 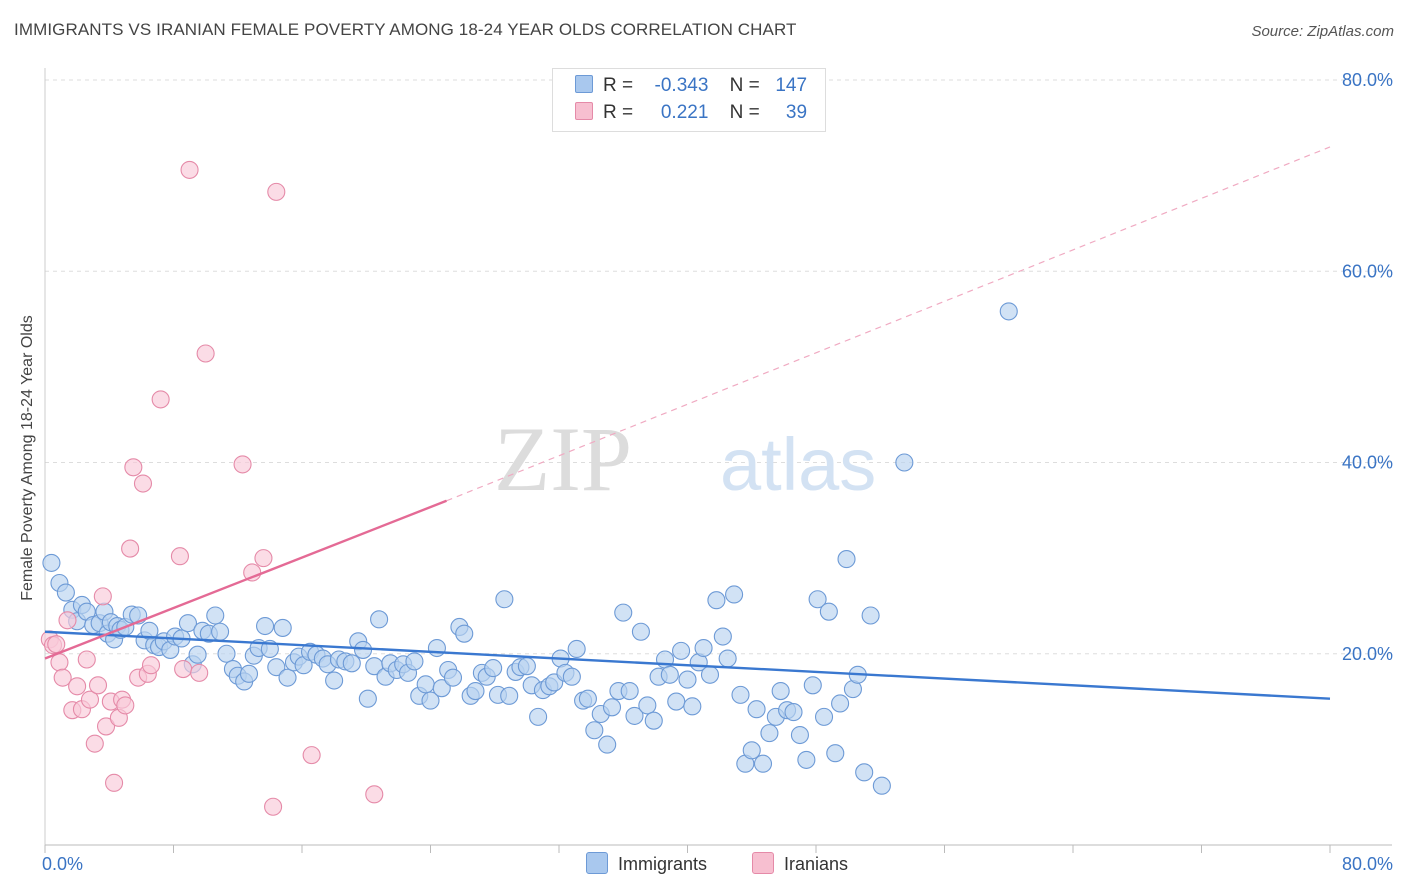 I want to click on legend: R = -0.343 N = 147 R = 0.221 N = 39, so click(x=689, y=100).